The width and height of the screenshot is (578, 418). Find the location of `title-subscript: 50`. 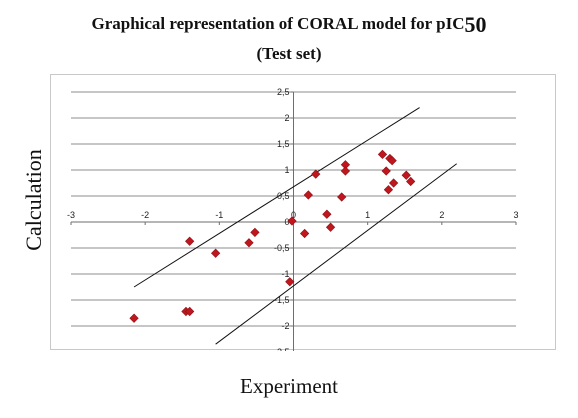

title-subscript: 50 is located at coordinates (475, 24).